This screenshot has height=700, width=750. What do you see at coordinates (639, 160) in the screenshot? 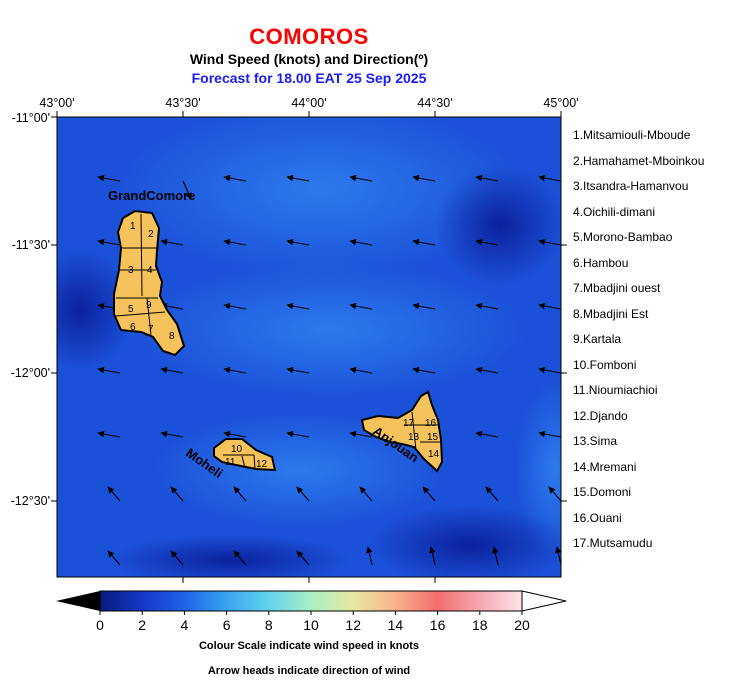
I see `region-legend-item: 2.Hamahamet-Mboinkou` at bounding box center [639, 160].